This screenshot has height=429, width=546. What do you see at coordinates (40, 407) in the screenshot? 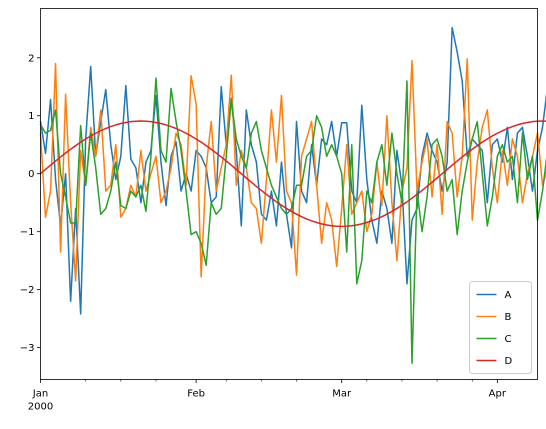
I see `x-year-label: 2000` at bounding box center [40, 407].